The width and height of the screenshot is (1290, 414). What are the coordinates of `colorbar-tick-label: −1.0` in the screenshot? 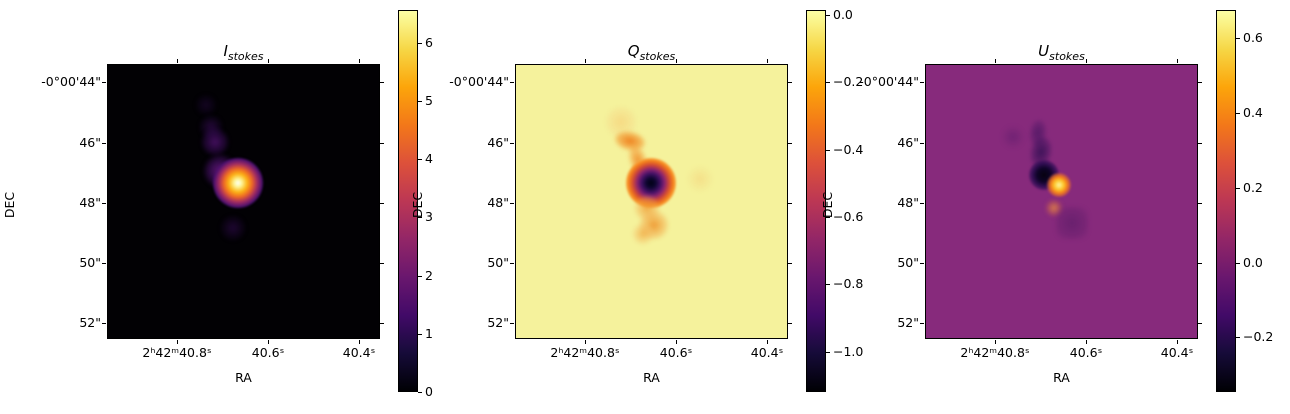 It's located at (848, 351).